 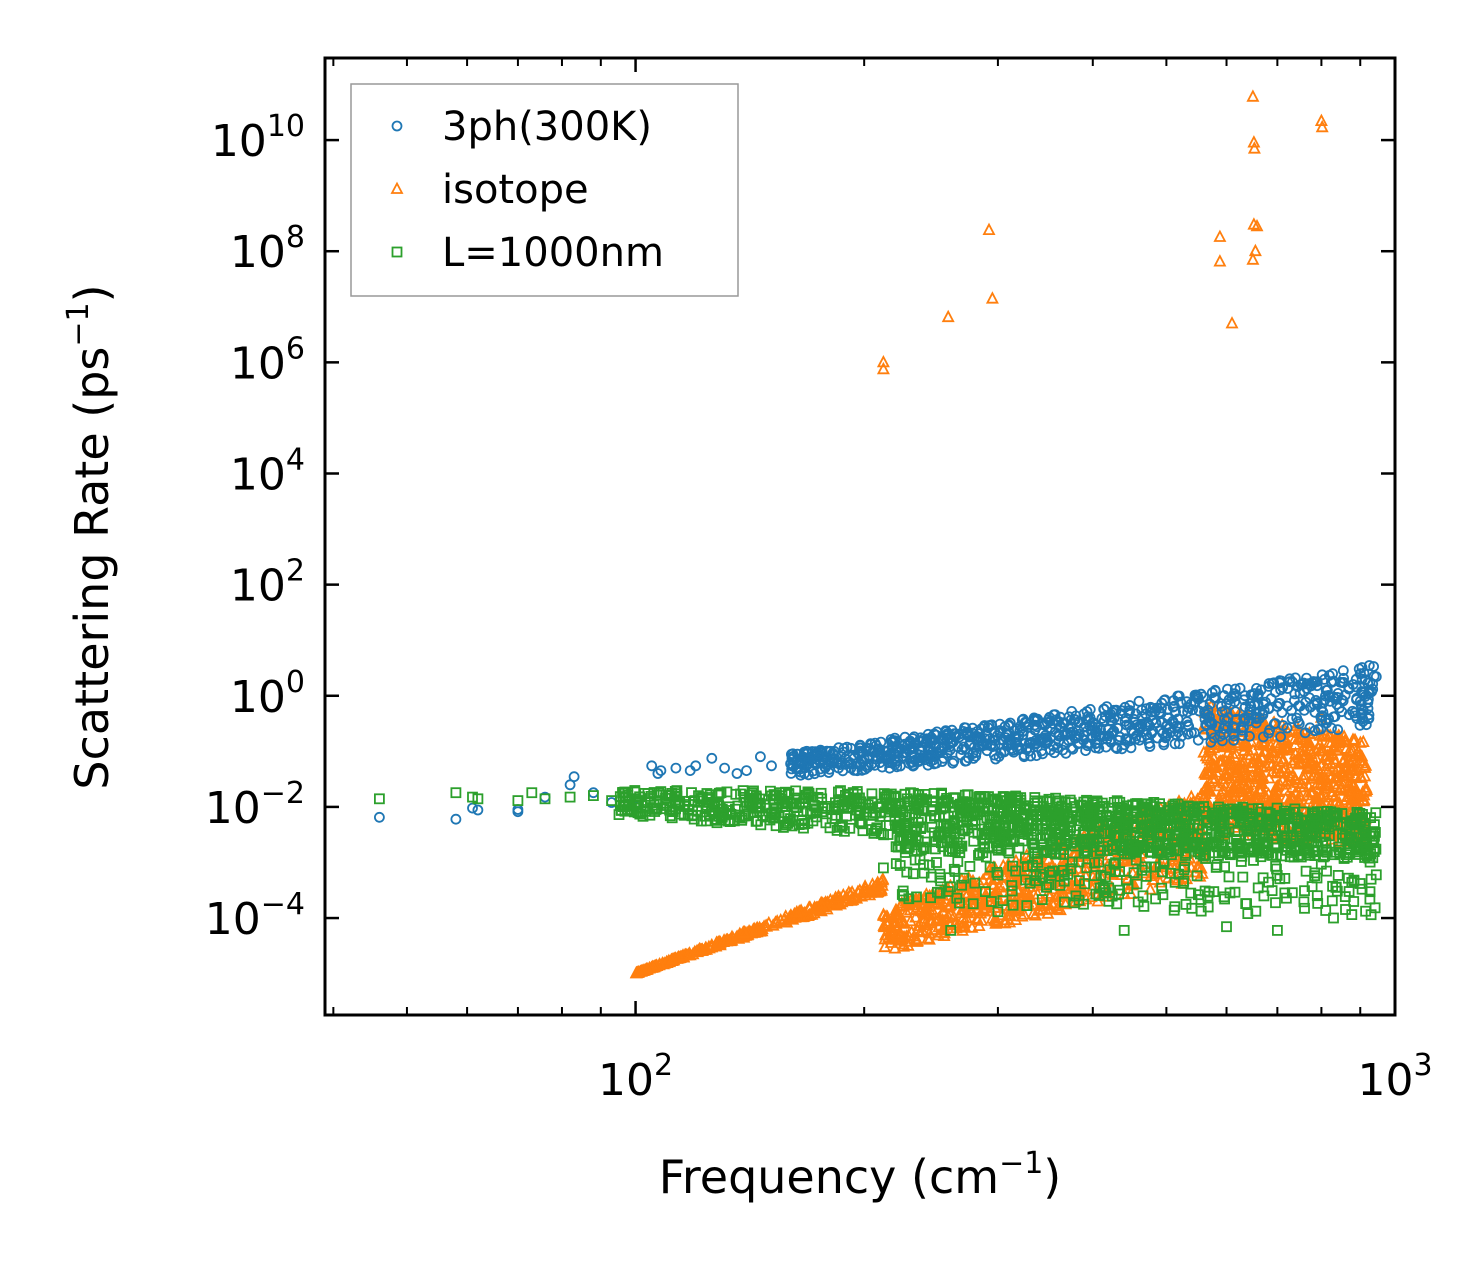 I want to click on y-tick-label: 10⁶, so click(x=267, y=360).